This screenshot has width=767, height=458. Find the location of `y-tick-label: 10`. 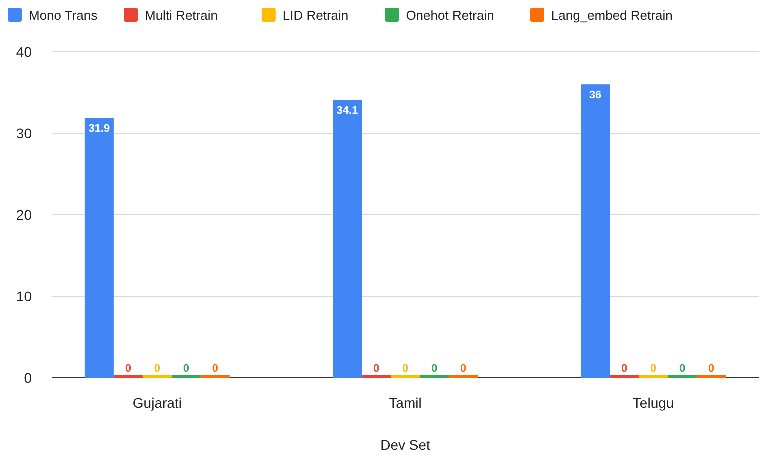

y-tick-label: 10 is located at coordinates (24, 296).